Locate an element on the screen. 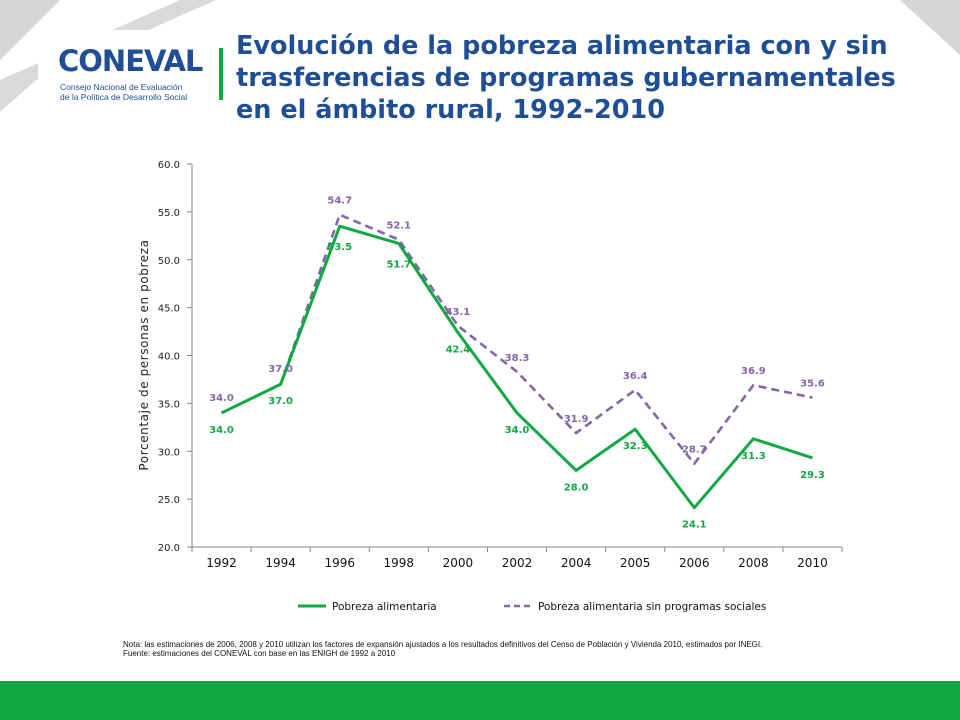 This screenshot has width=960, height=720. x-tick-label: 2006 is located at coordinates (694, 563).